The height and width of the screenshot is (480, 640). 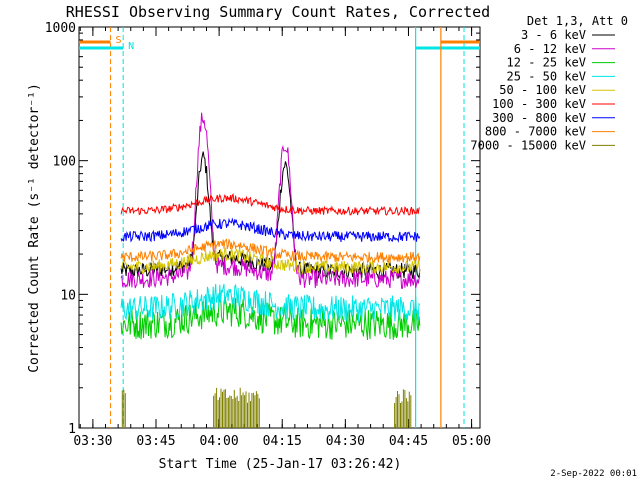 I want to click on legend-label: 50 - 100 keV, so click(x=542, y=90).